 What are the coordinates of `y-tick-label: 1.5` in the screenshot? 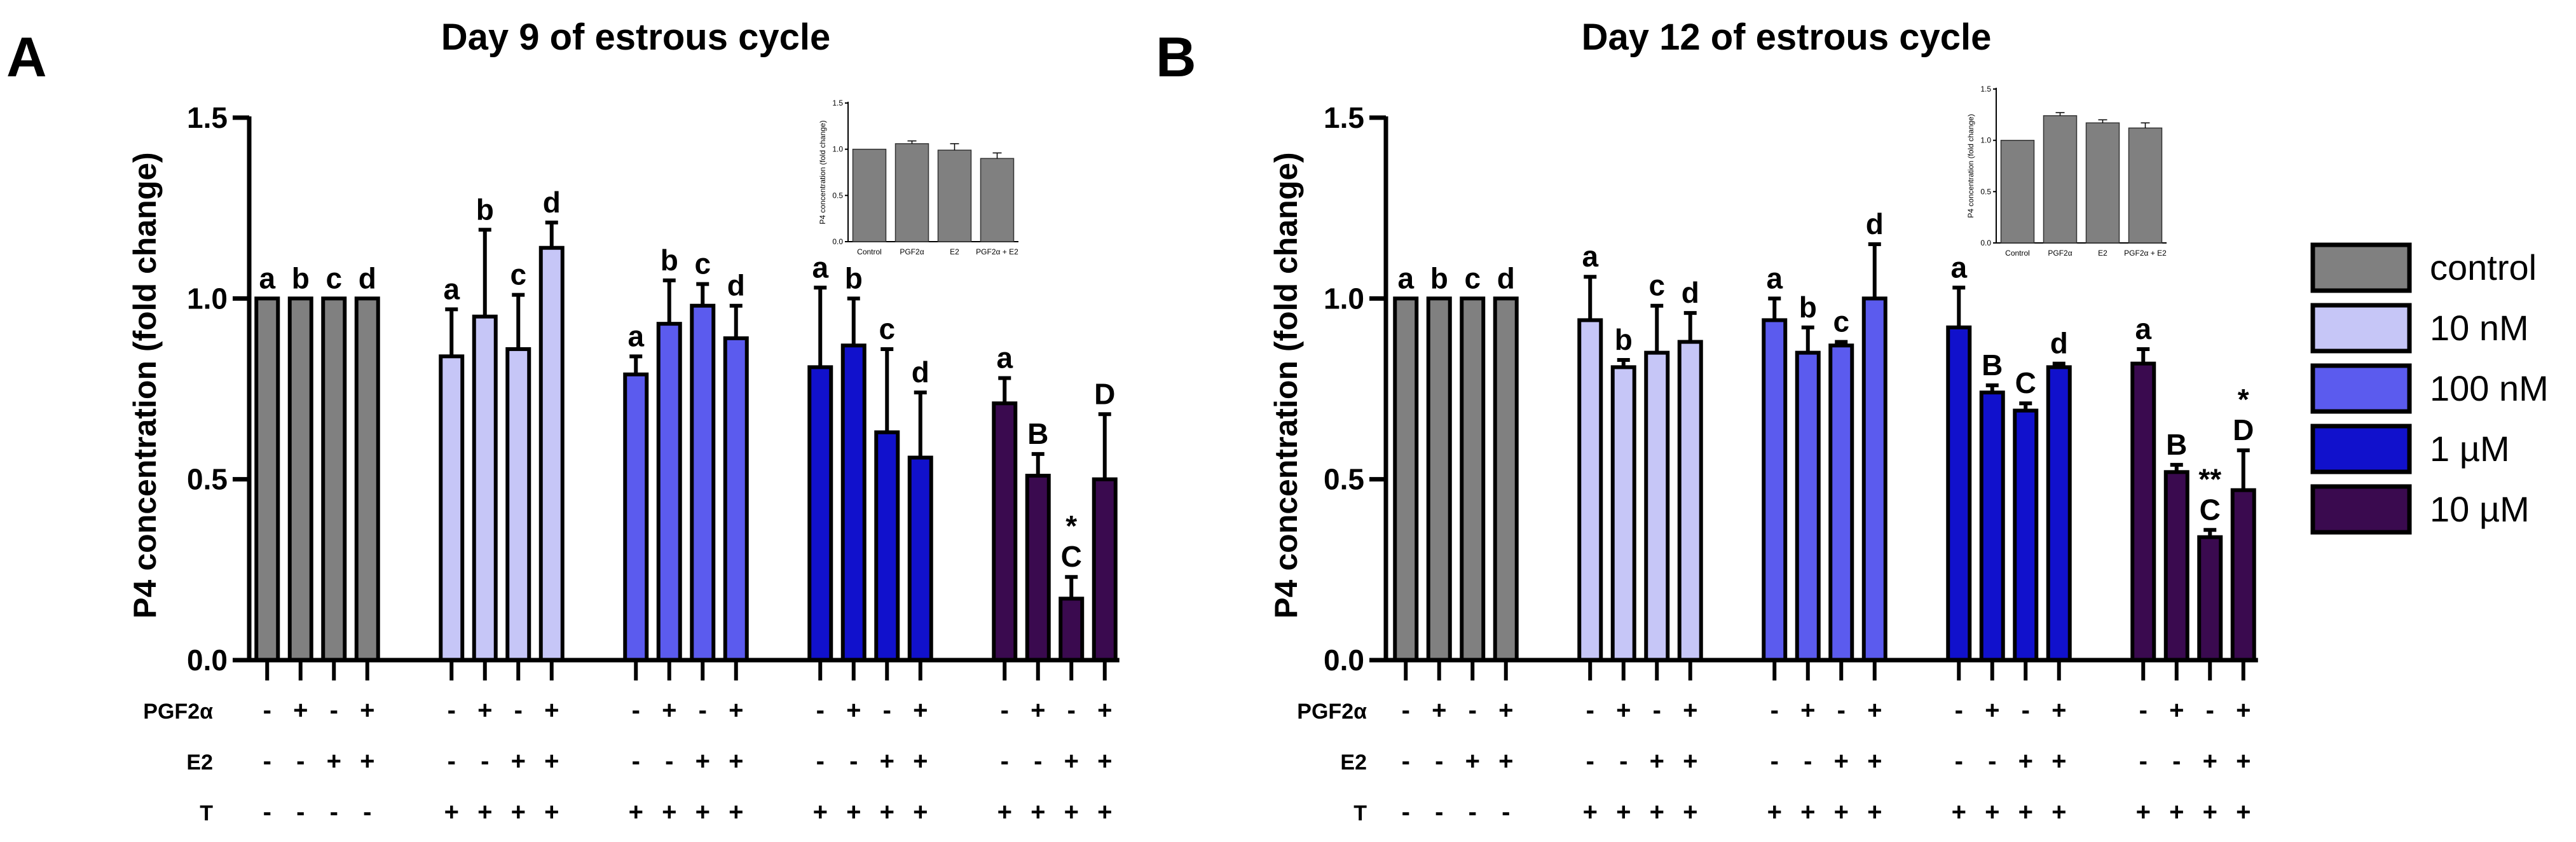 It's located at (207, 117).